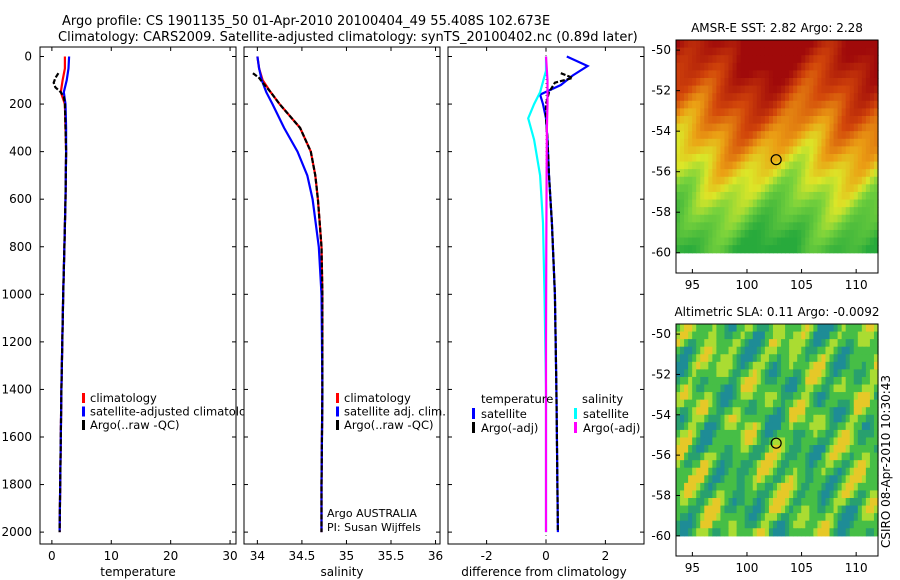 This screenshot has height=580, width=900. I want to click on x-tick-label: 20, so click(170, 556).